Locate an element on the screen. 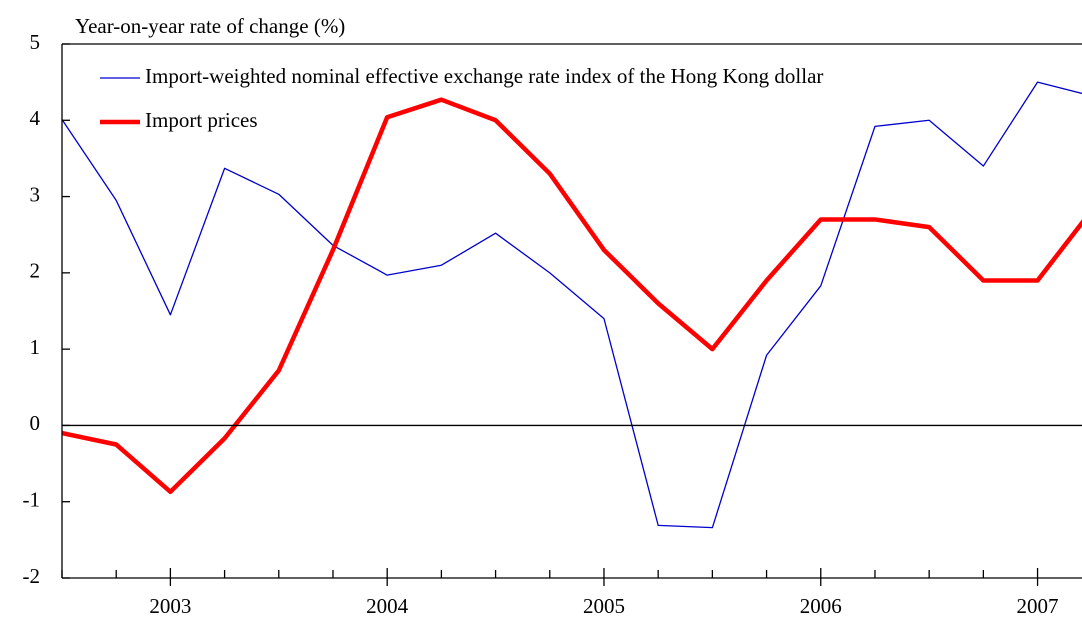 This screenshot has width=1082, height=620. x-tick-label: 2005 is located at coordinates (604, 606).